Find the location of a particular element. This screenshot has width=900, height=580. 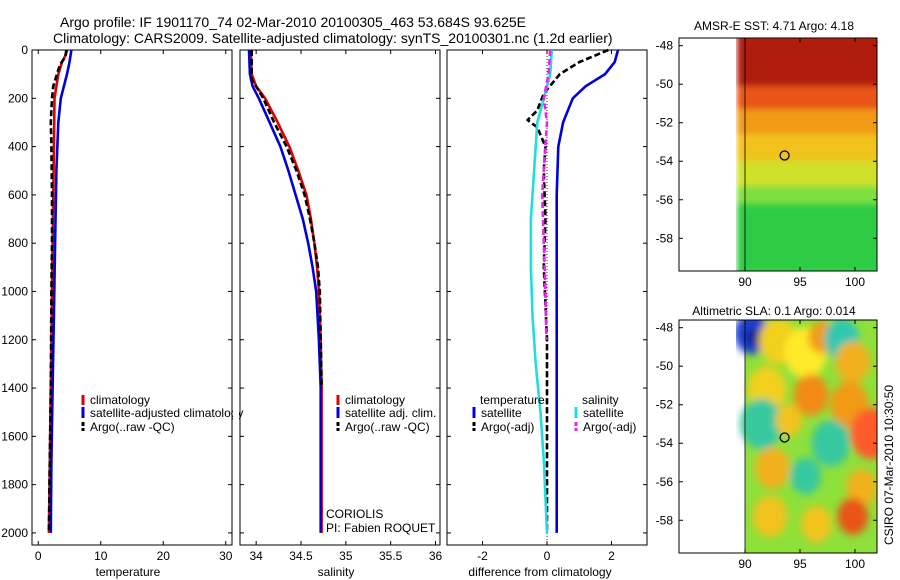

y-tick-label: 1000 is located at coordinates (14, 291).